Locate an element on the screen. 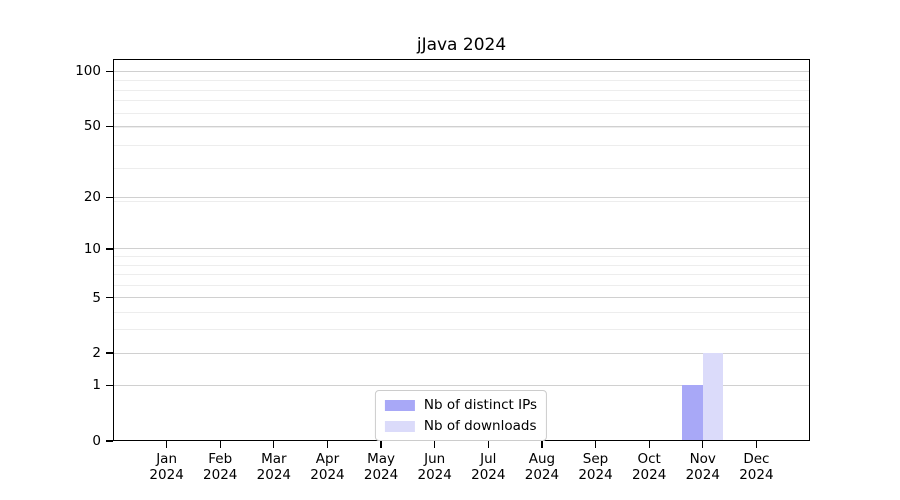 This screenshot has width=900, height=500. y-tick-label: 5 is located at coordinates (96, 297).